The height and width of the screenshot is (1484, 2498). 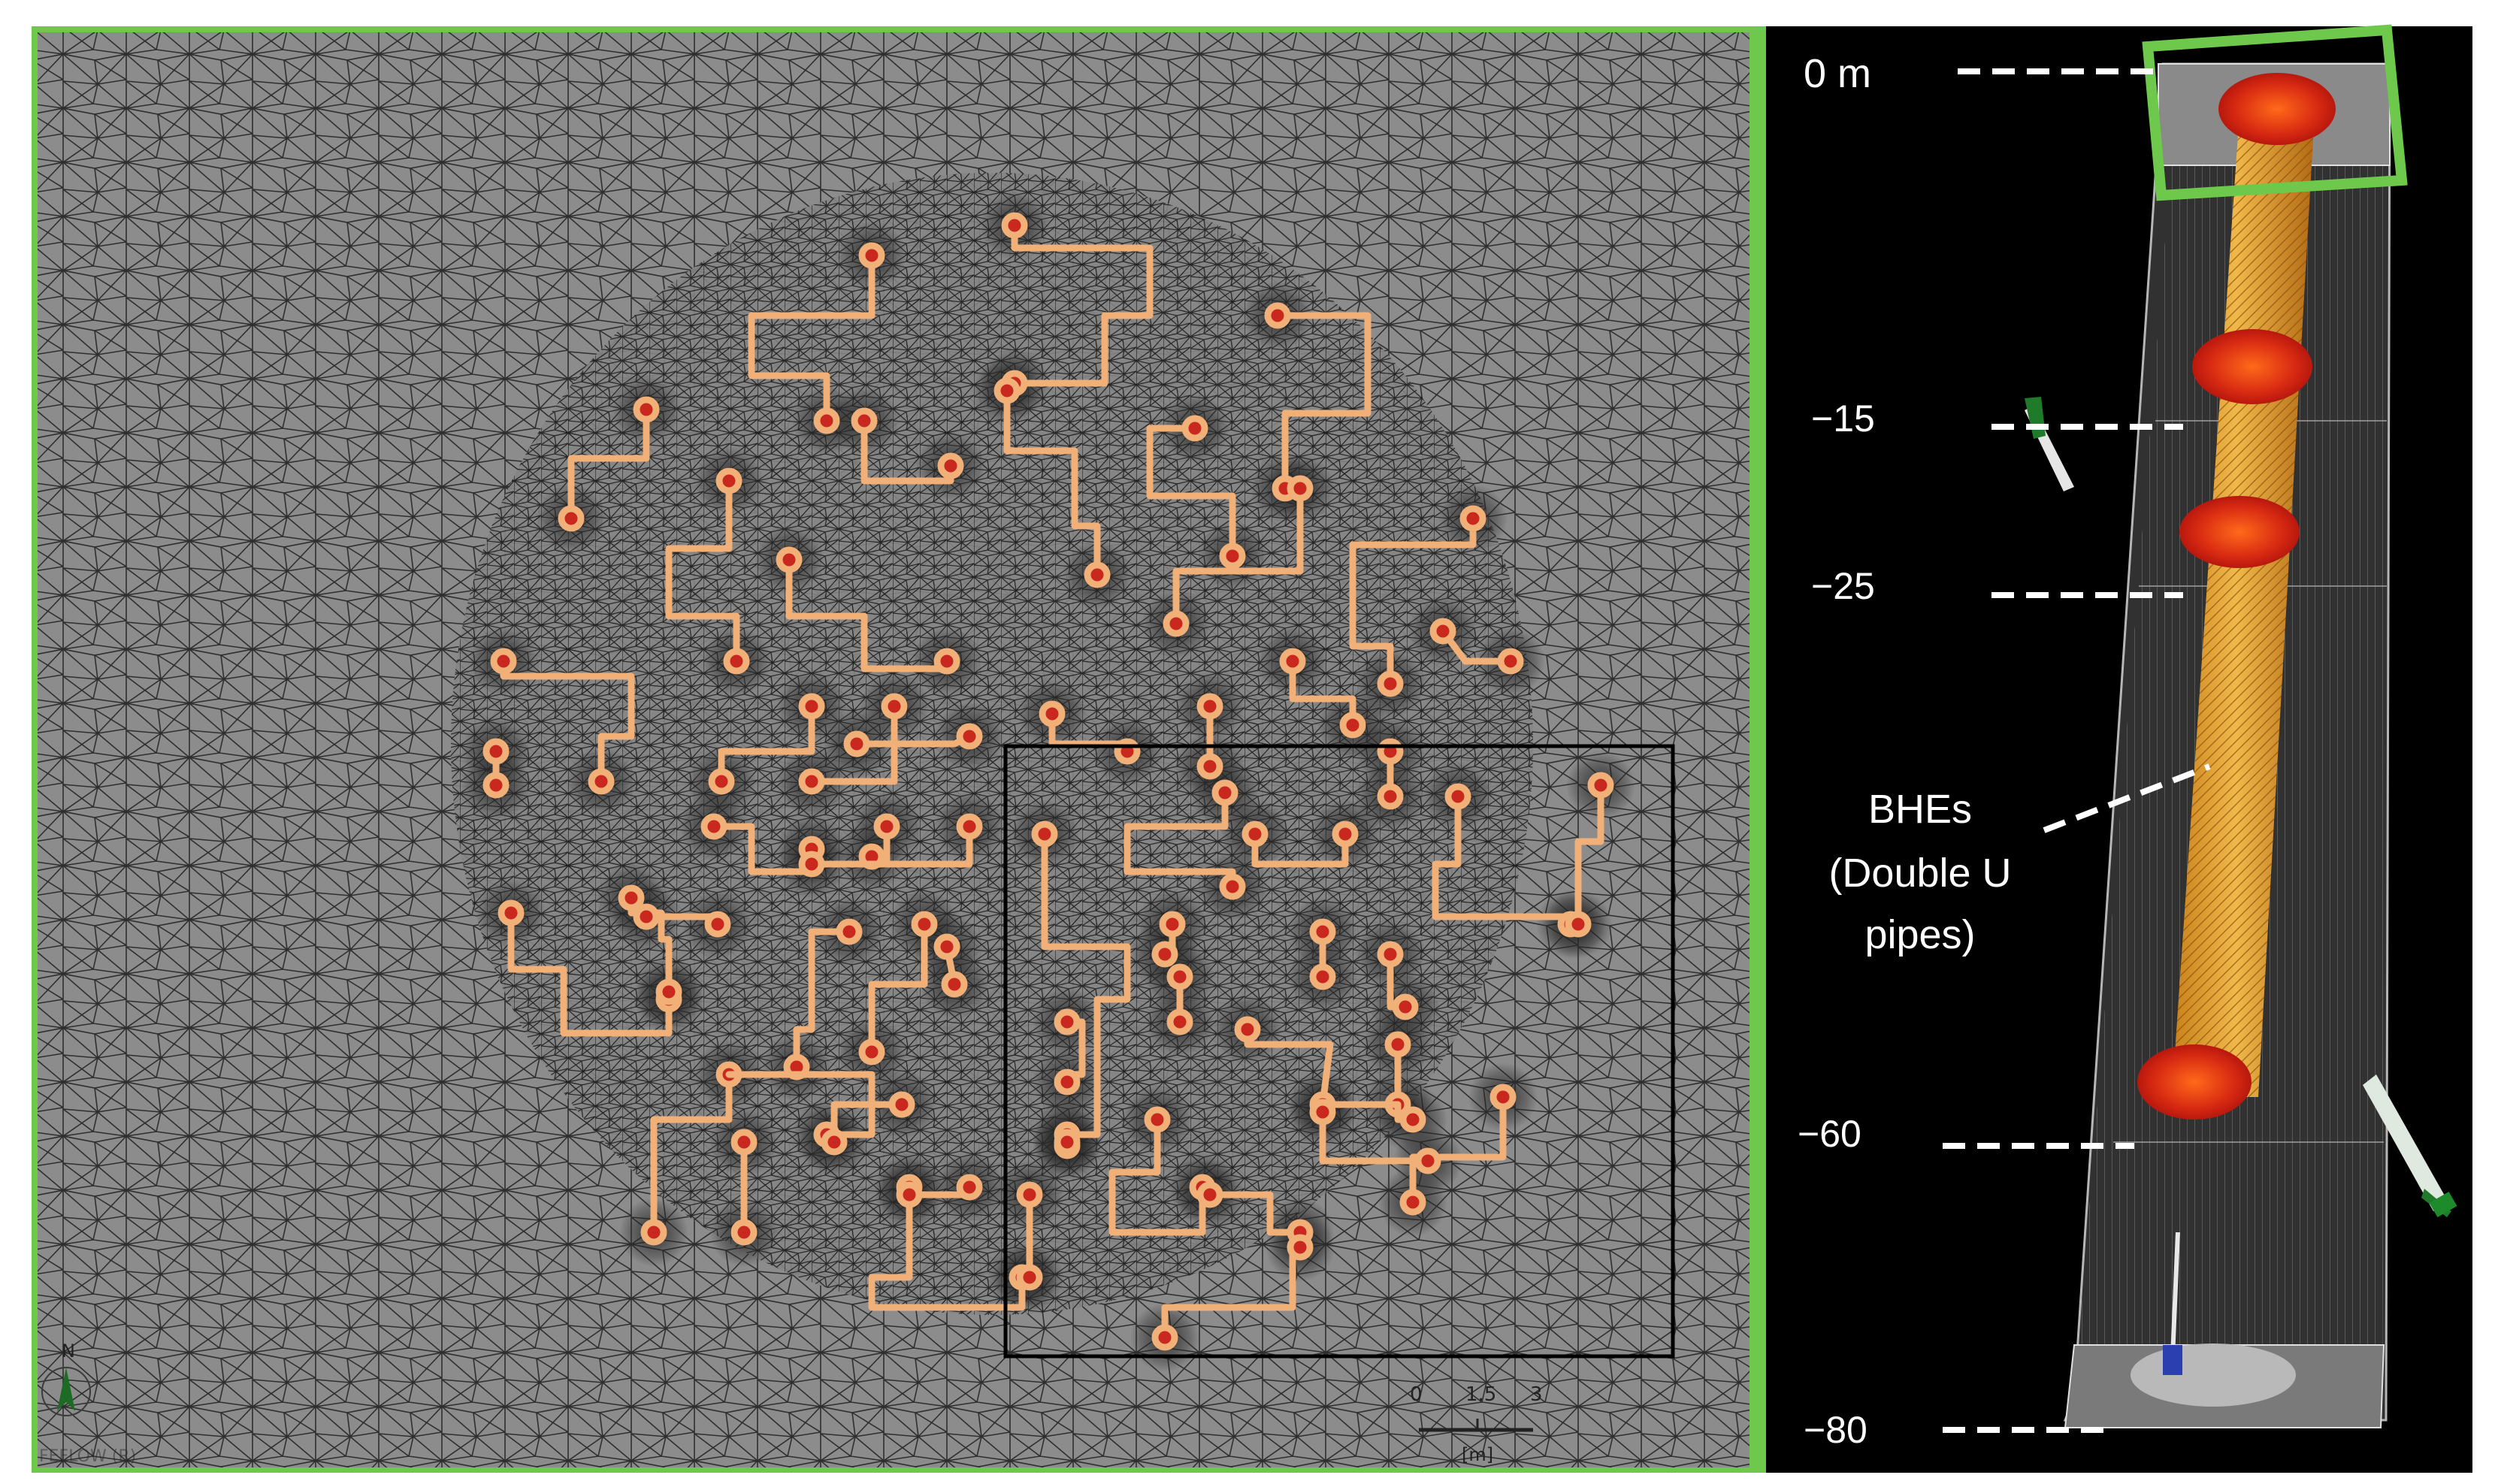 I want to click on bottom-marker, so click(x=2172, y=1360).